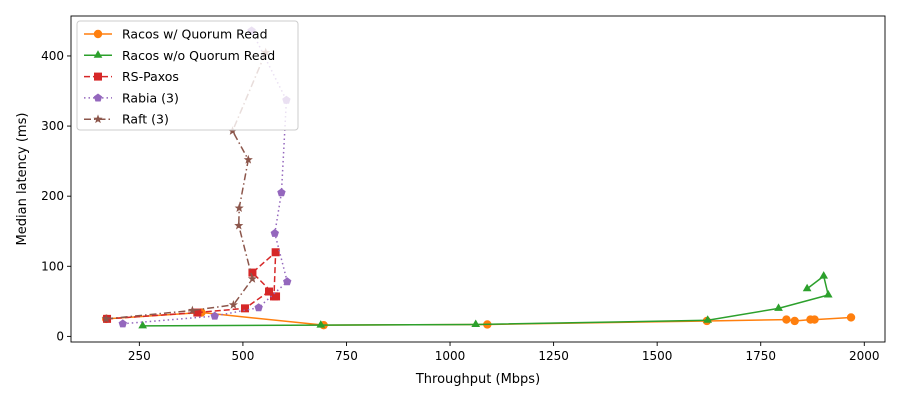  Describe the element at coordinates (864, 356) in the screenshot. I see `x-tick-label: 2000` at that location.